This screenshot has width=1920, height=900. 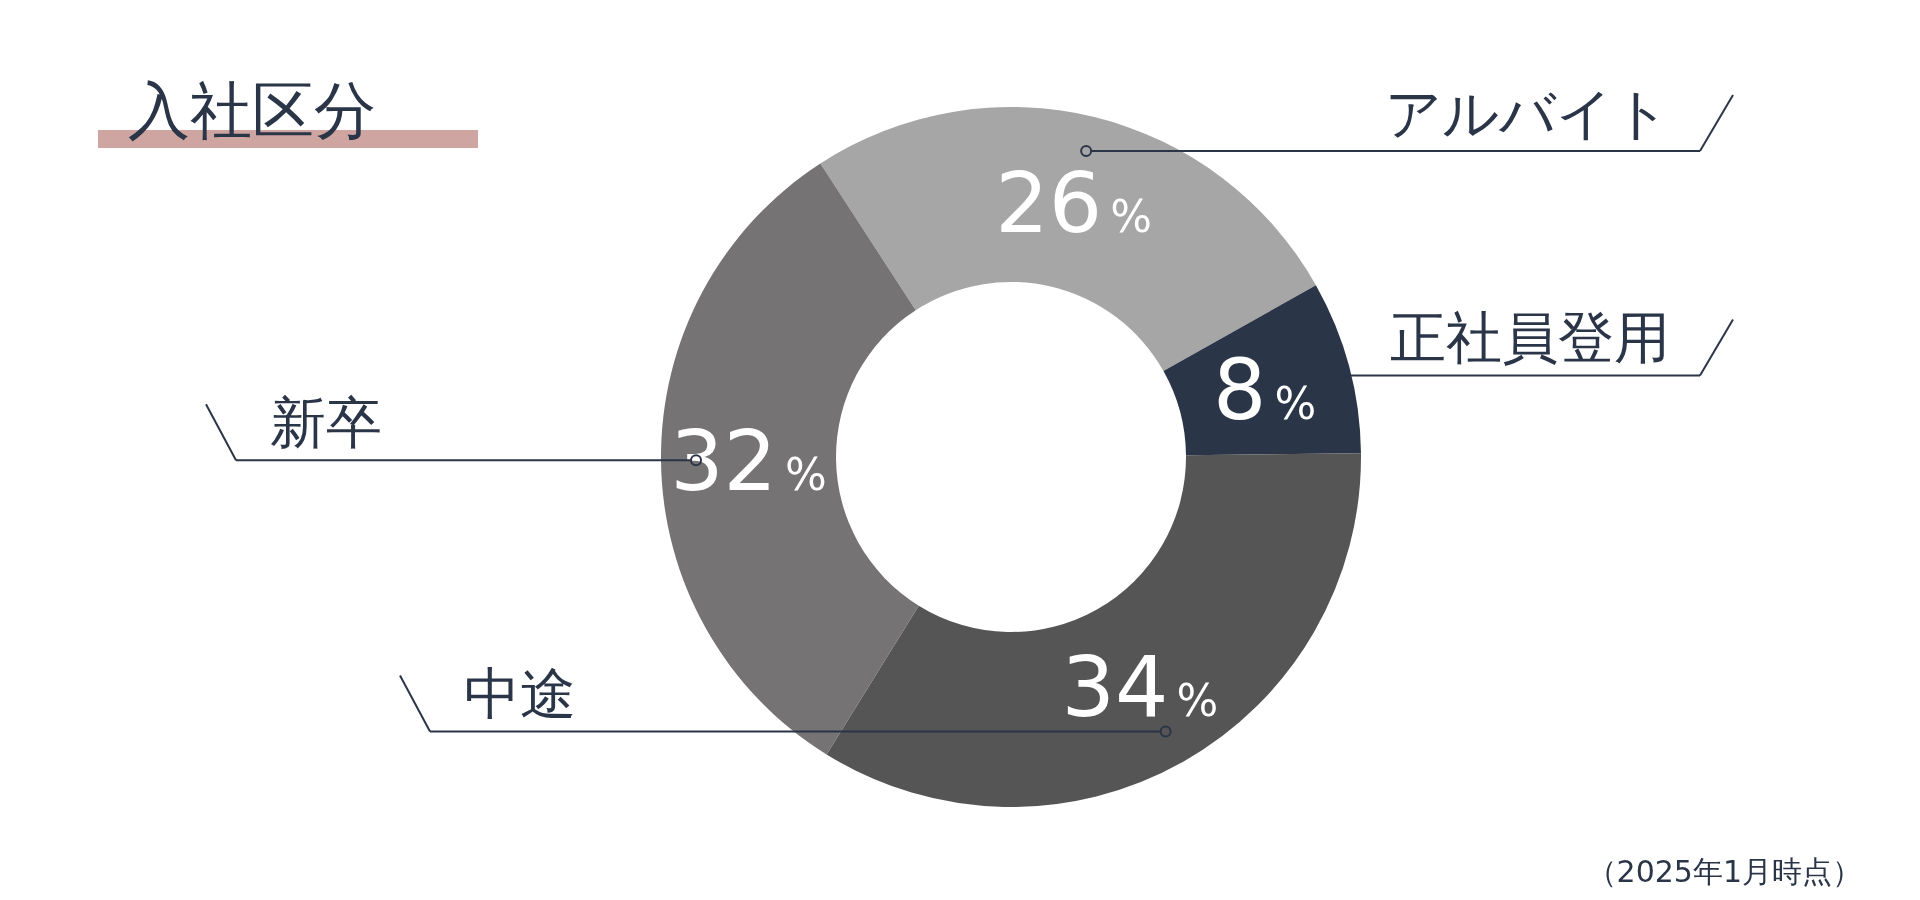 I want to click on slice-label: 中途, so click(x=520, y=694).